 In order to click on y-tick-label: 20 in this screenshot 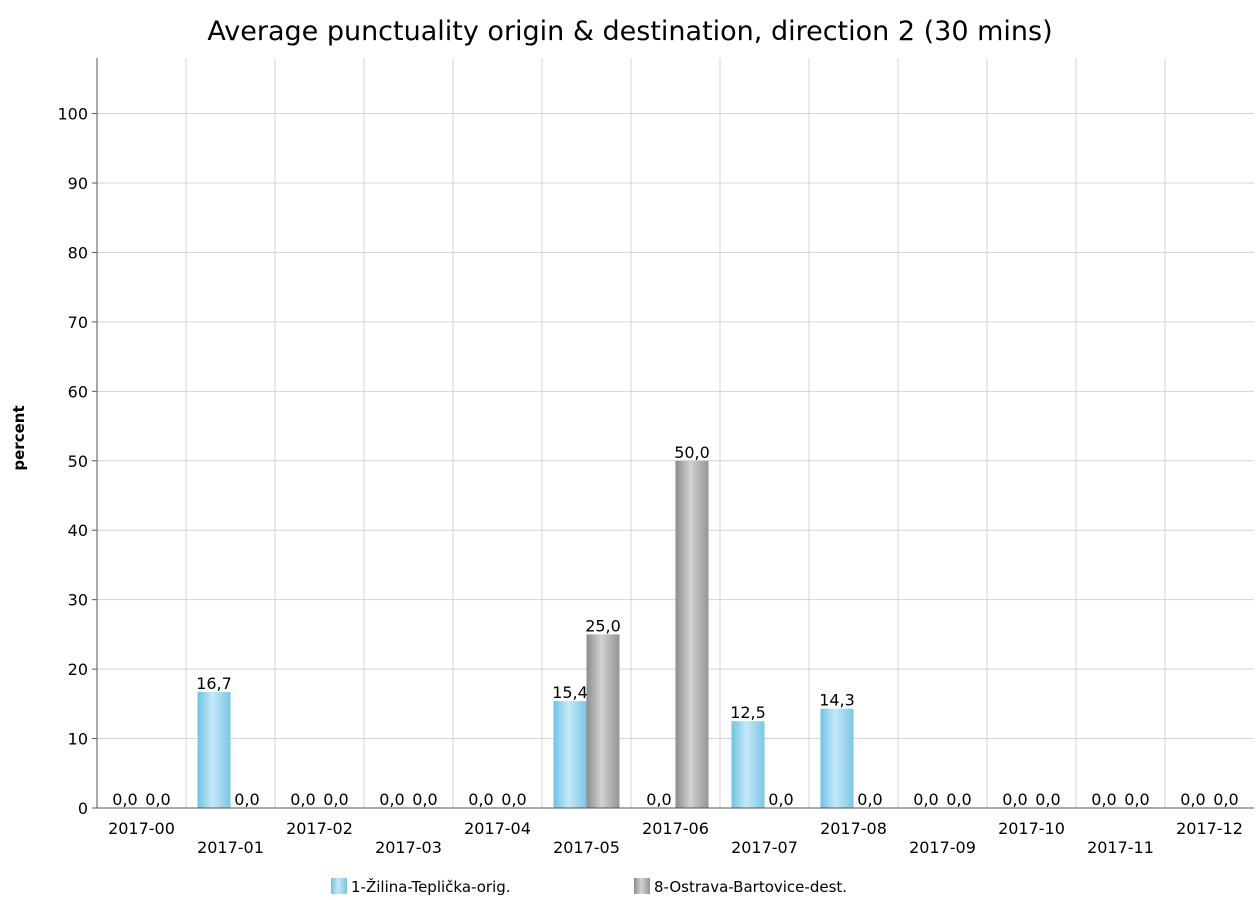, I will do `click(78, 669)`.